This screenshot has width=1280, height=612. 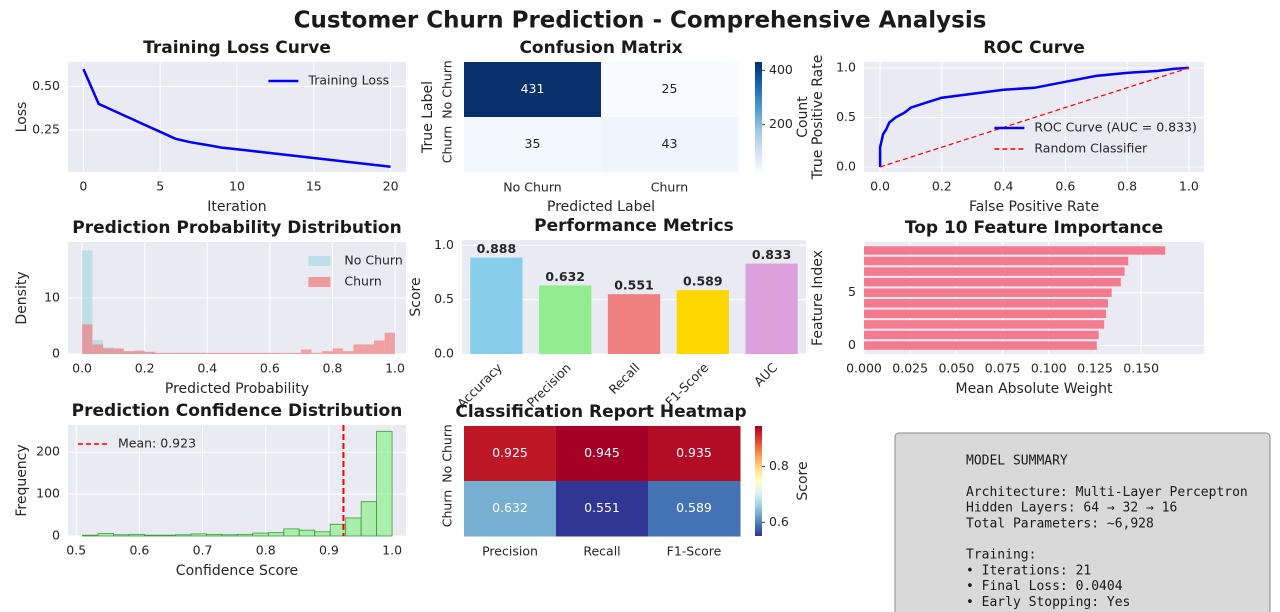 What do you see at coordinates (510, 452) in the screenshot?
I see `cell-label: 0.925` at bounding box center [510, 452].